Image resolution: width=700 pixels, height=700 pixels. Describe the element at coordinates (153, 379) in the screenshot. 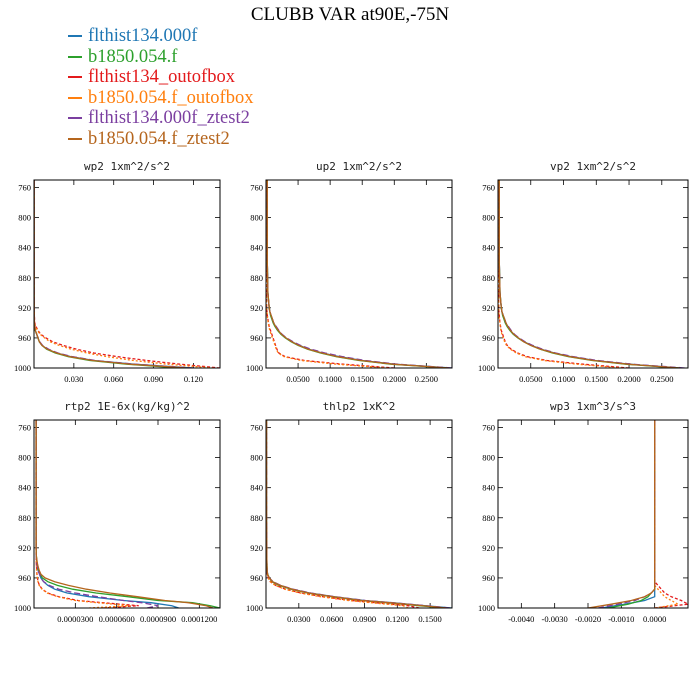

I see `x-tick-label: 0.090` at that location.